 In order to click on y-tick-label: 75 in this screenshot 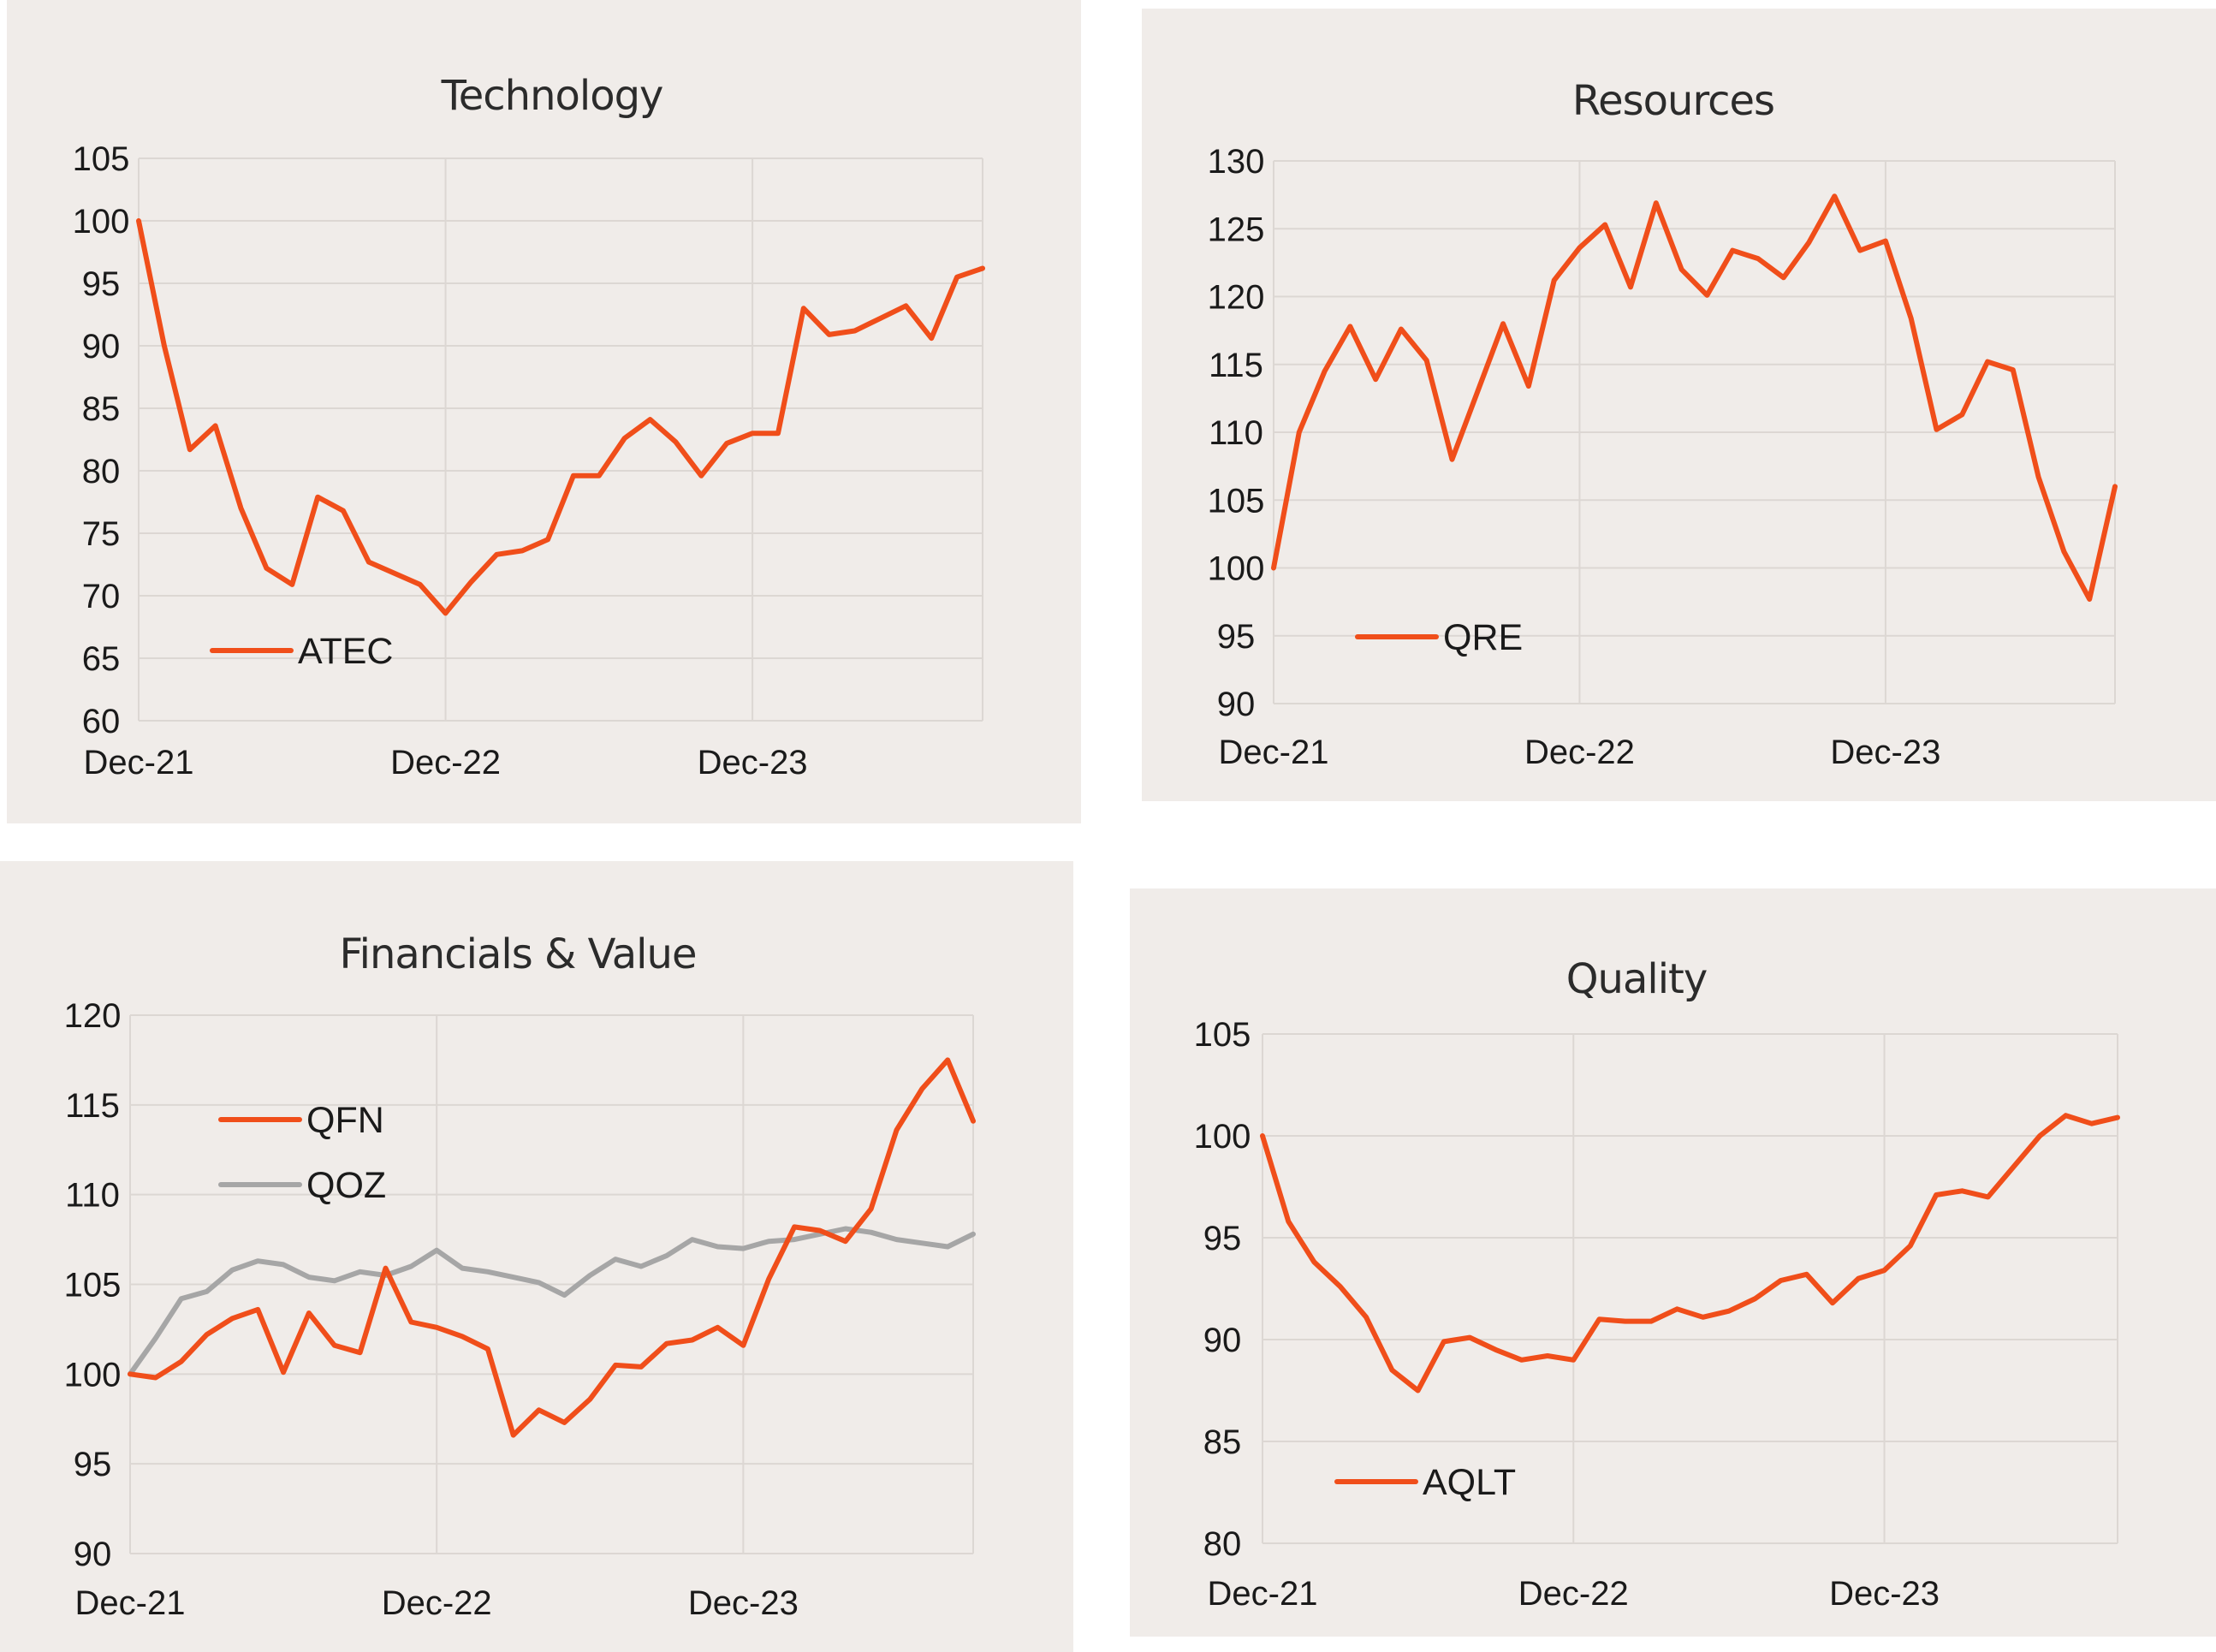, I will do `click(101, 534)`.